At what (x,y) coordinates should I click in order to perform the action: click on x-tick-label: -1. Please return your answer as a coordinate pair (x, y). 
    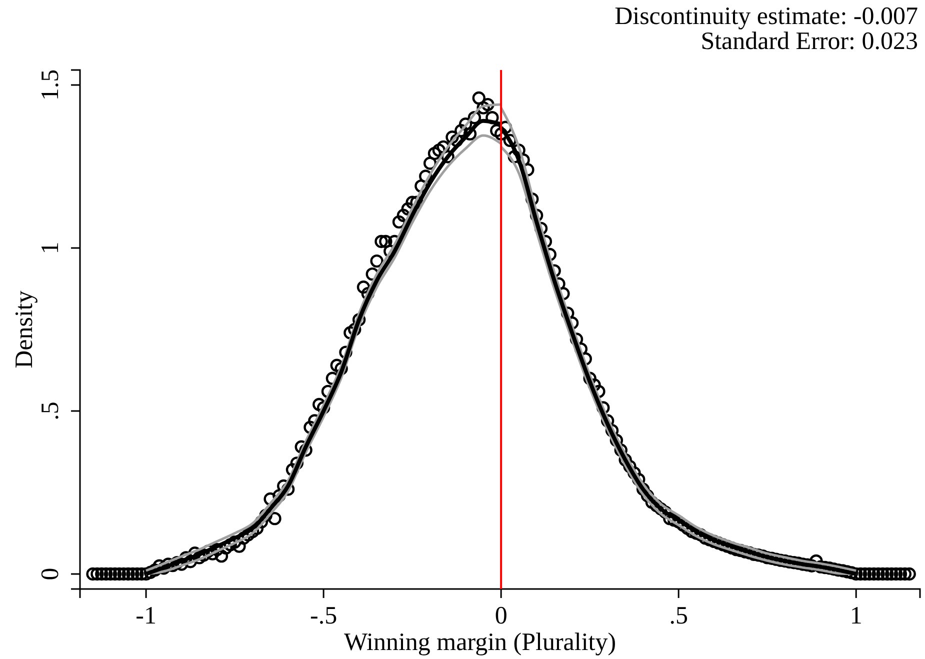
    Looking at the image, I should click on (146, 616).